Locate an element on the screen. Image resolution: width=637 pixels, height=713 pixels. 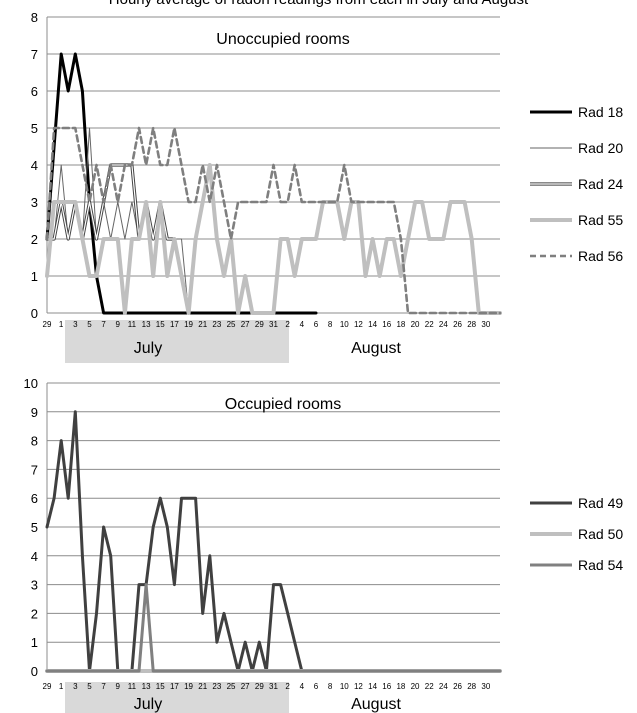
legend-label: Rad 20 is located at coordinates (600, 148).